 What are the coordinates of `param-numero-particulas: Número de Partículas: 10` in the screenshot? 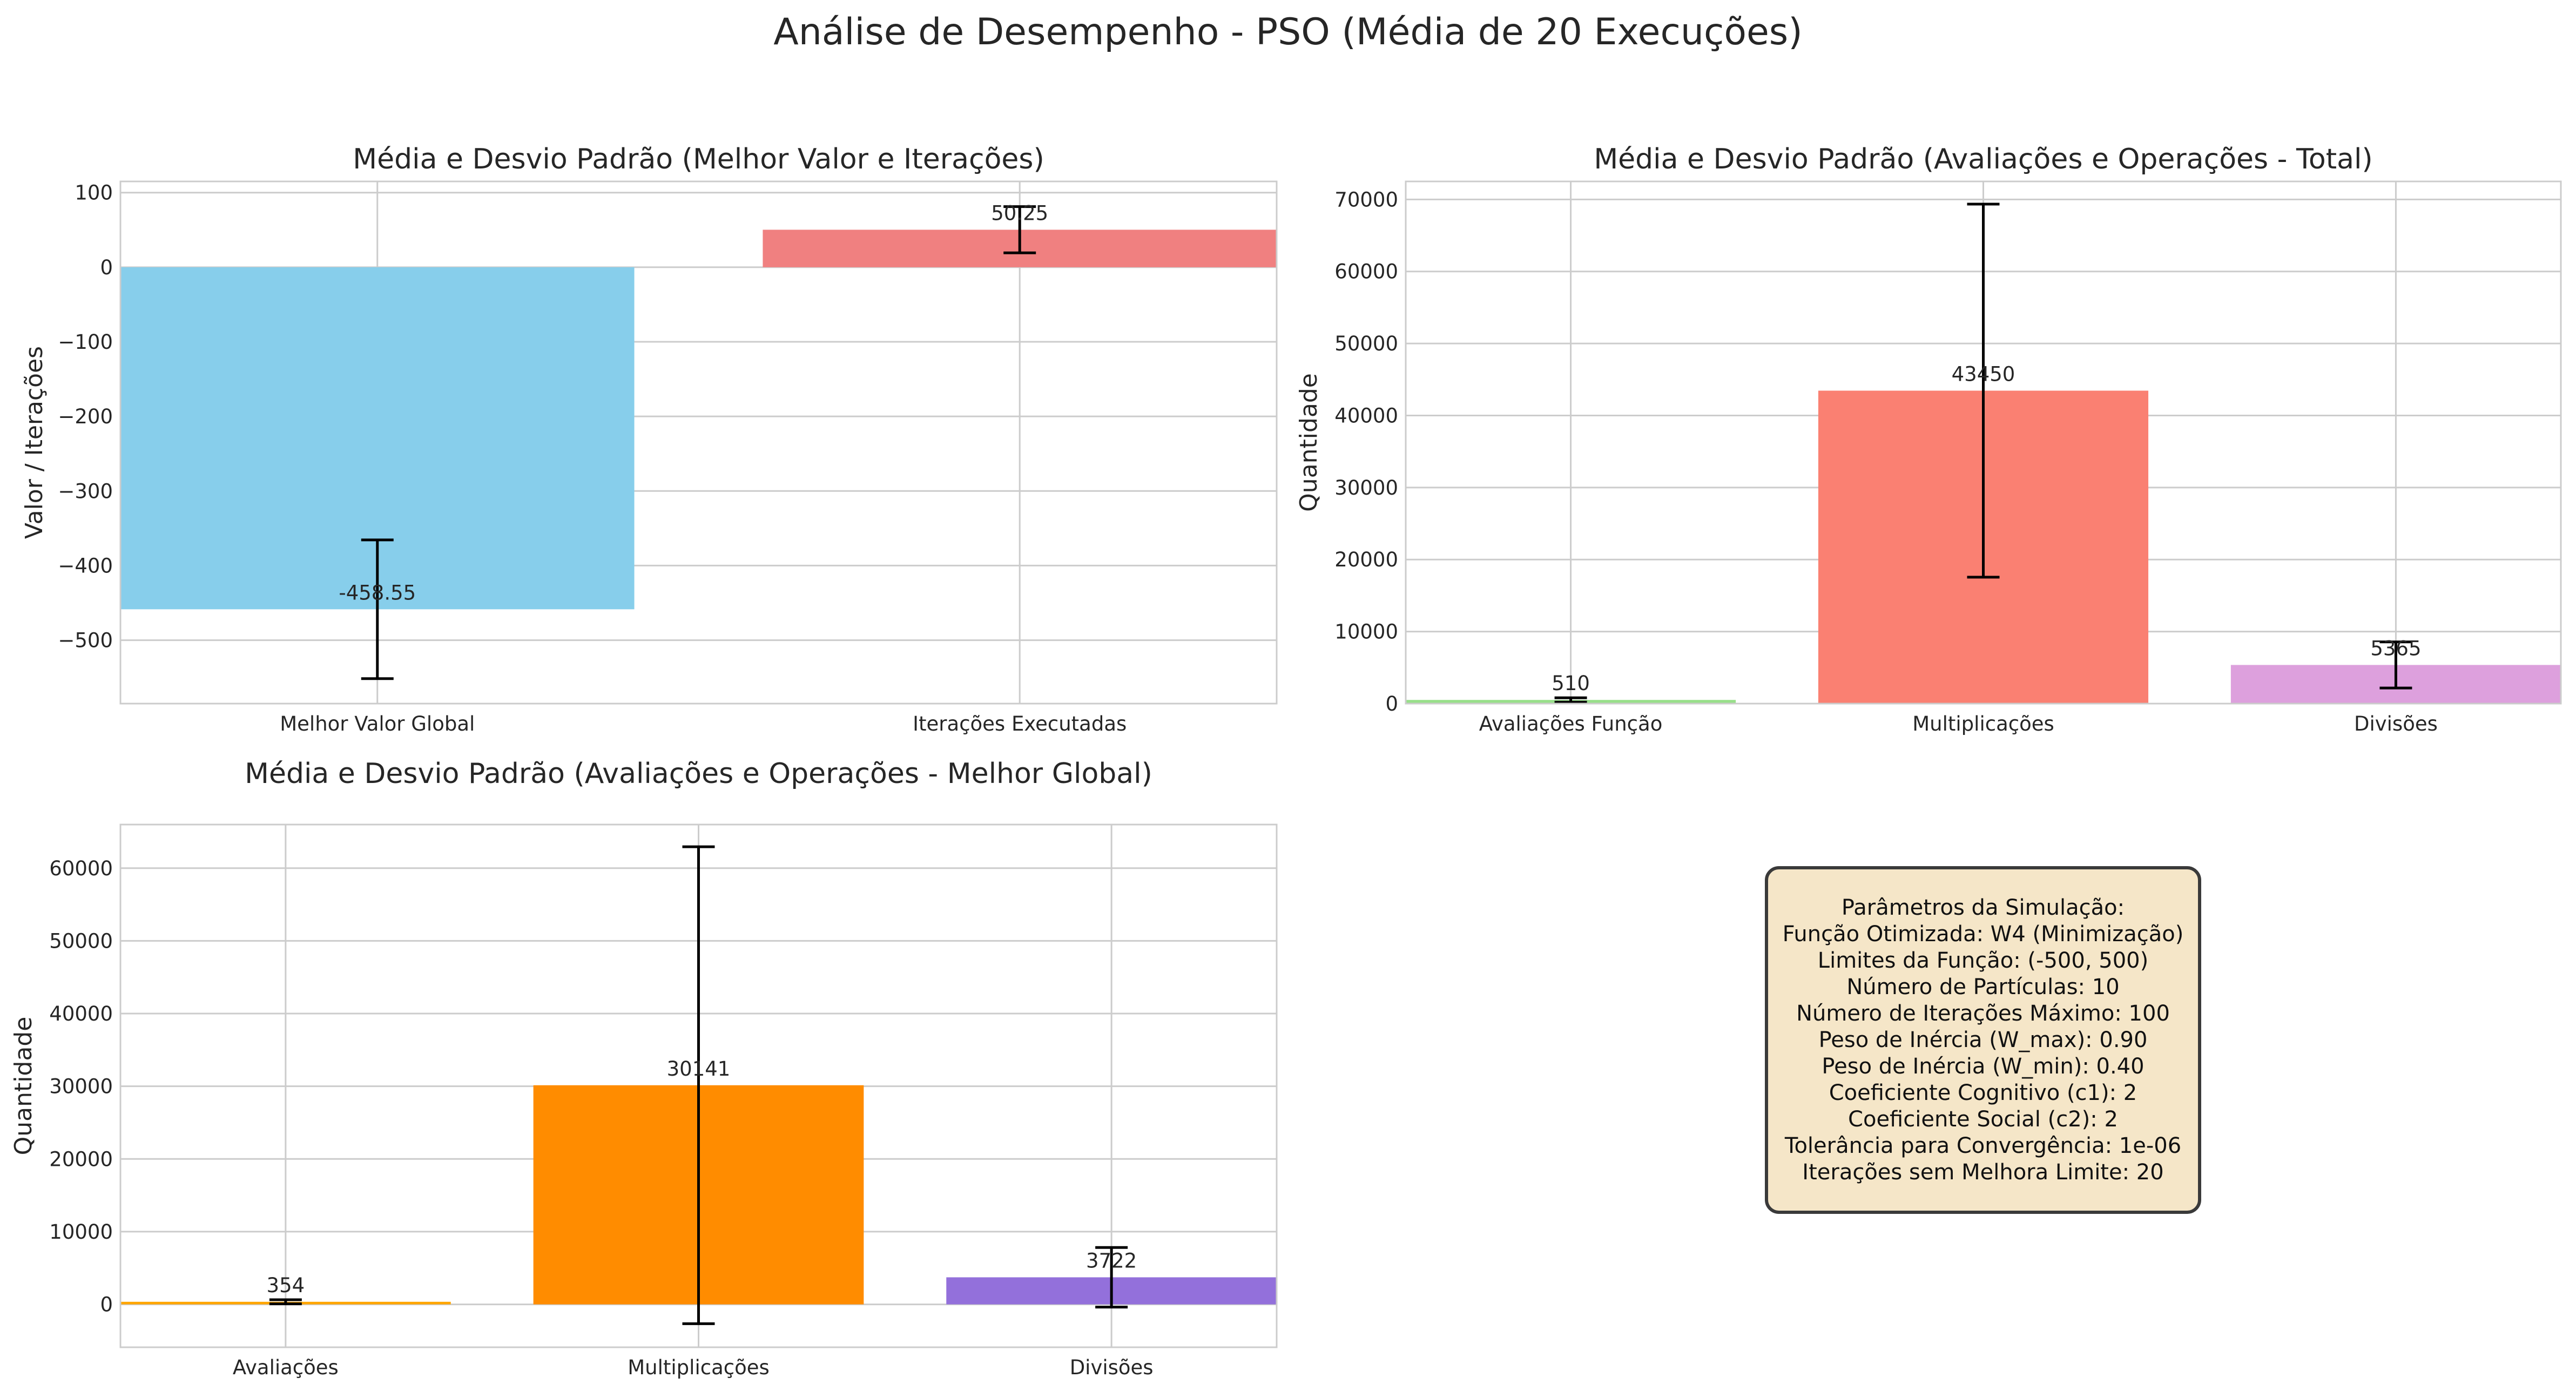 It's located at (1983, 987).